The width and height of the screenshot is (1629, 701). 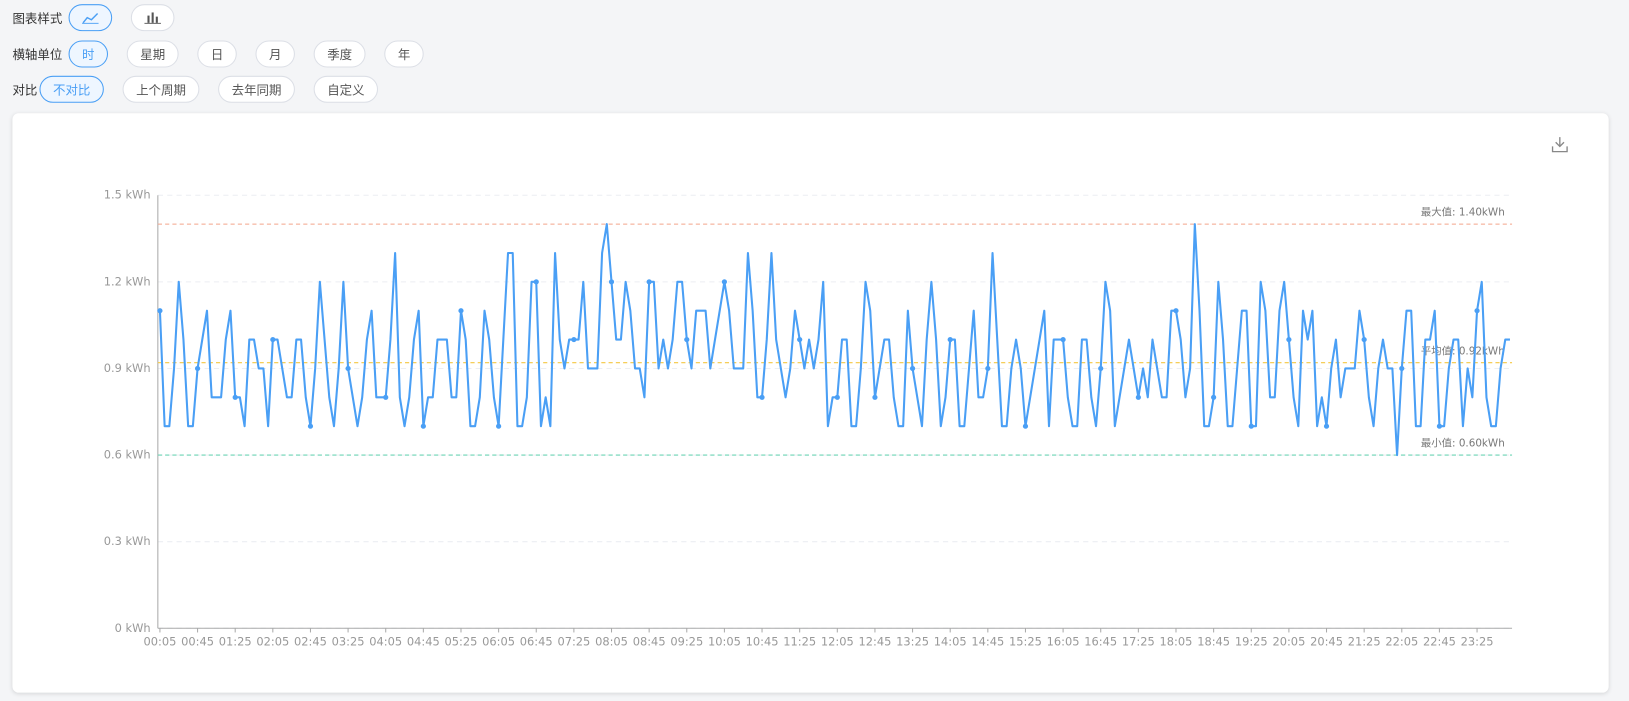 What do you see at coordinates (649, 641) in the screenshot?
I see `x-tick-label: 08:45` at bounding box center [649, 641].